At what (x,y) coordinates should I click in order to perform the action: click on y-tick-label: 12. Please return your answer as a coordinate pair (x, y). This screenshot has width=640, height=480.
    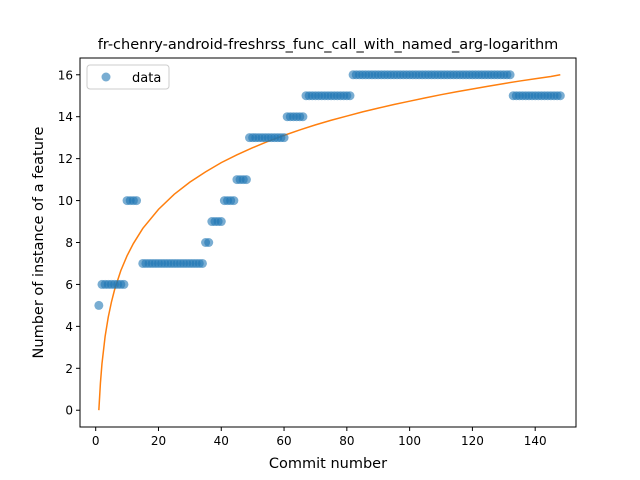
    Looking at the image, I should click on (65, 159).